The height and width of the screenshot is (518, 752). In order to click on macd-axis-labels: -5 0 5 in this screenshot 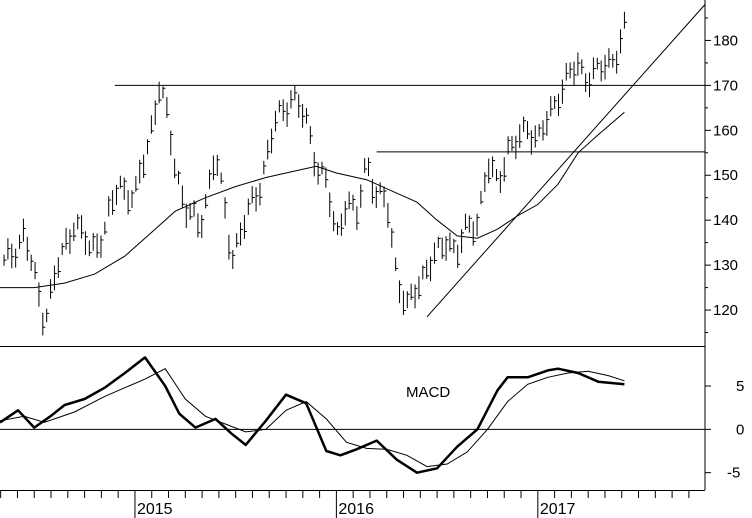, I will do `click(735, 430)`.